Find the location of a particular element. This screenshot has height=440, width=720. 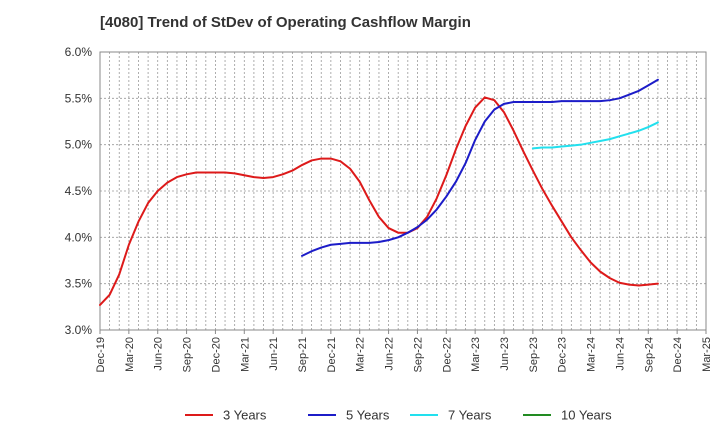

x-tick-label: Sep-23 is located at coordinates (534, 354).